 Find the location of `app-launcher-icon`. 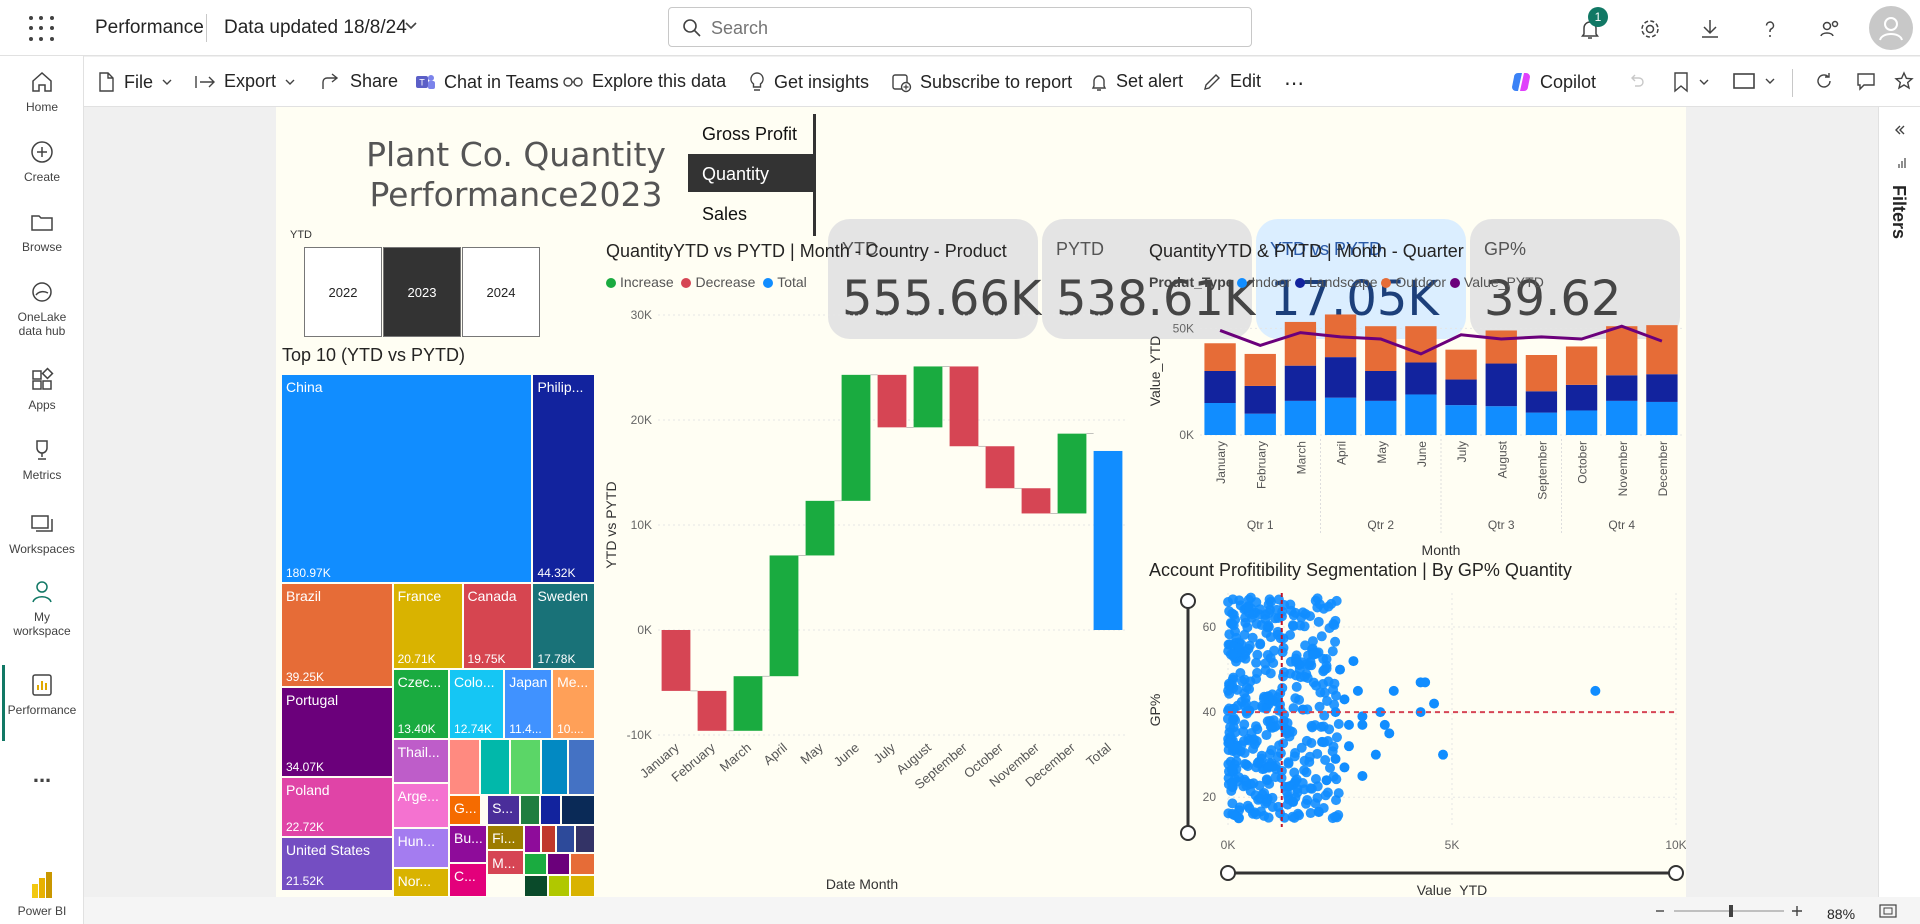

app-launcher-icon is located at coordinates (42, 29).